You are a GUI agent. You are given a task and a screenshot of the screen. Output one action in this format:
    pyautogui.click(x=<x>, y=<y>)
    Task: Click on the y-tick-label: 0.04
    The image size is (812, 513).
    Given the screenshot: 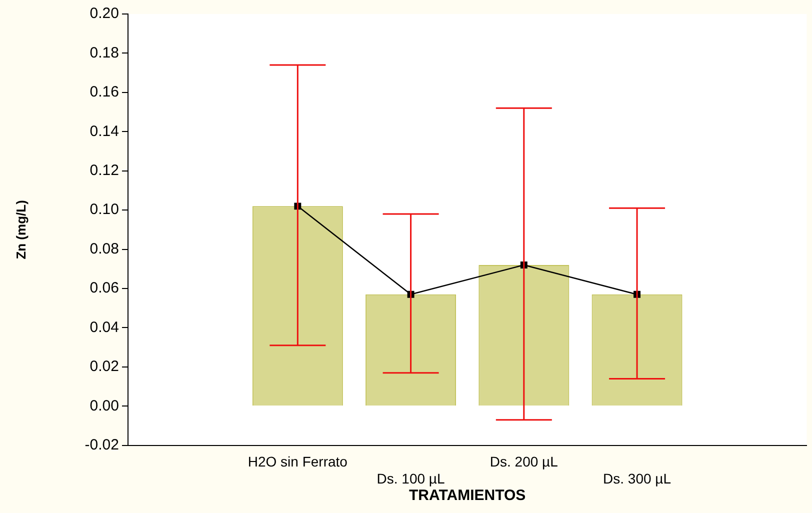 What is the action you would take?
    pyautogui.click(x=104, y=327)
    